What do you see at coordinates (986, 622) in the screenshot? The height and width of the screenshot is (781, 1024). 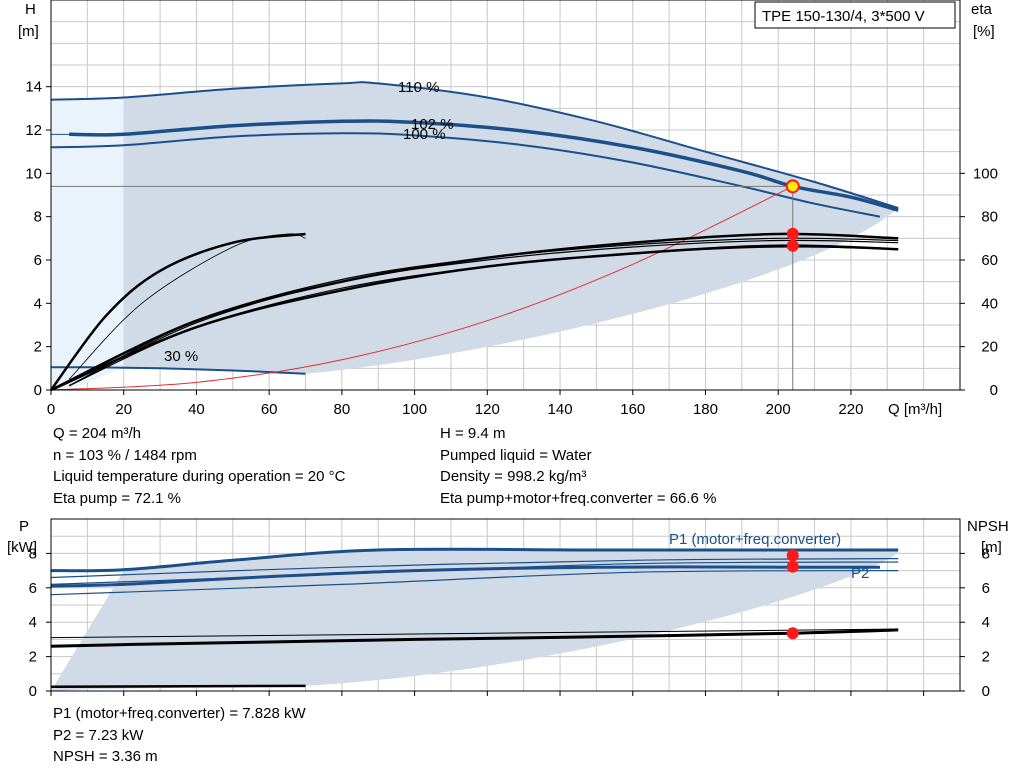 I see `npsh-tick-label: 4` at bounding box center [986, 622].